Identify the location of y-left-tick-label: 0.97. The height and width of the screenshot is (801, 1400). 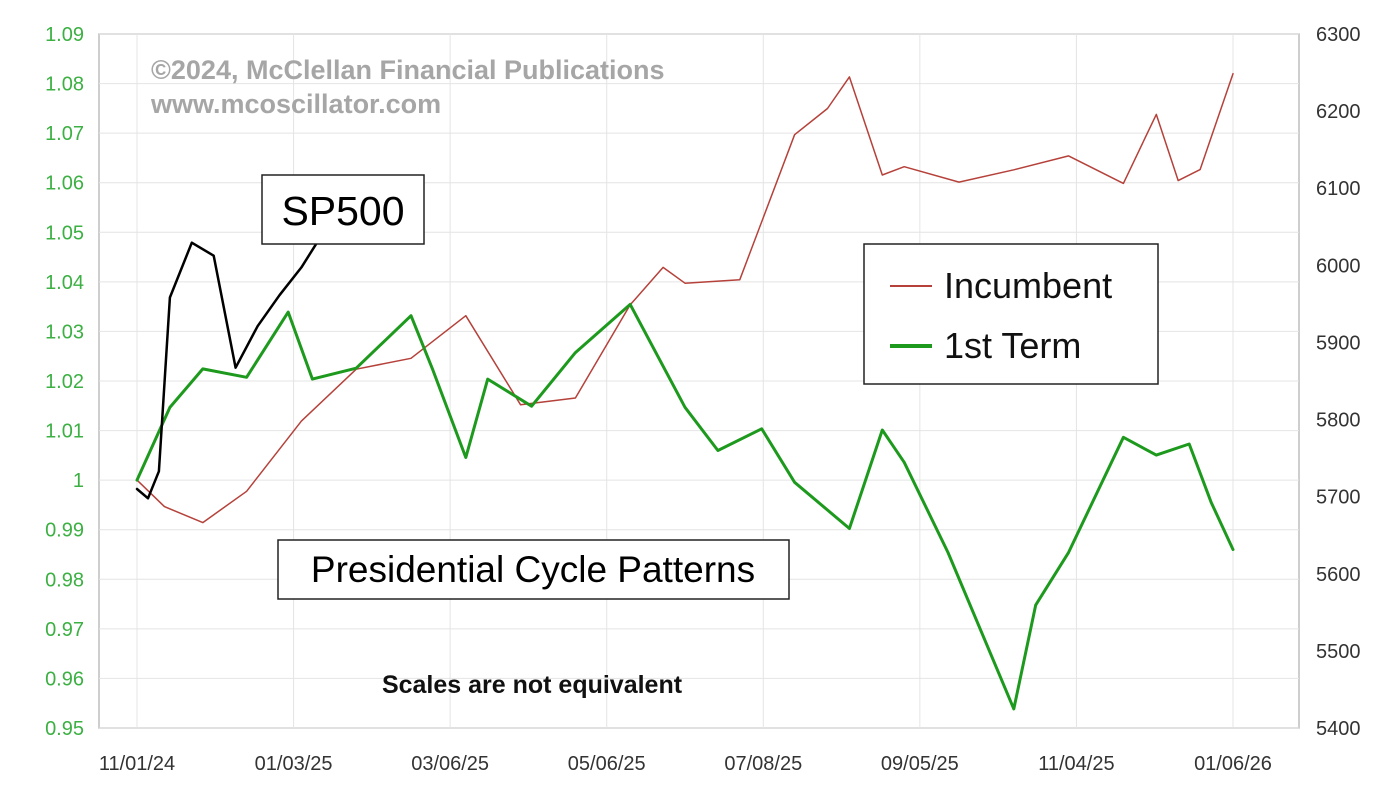
(64, 630).